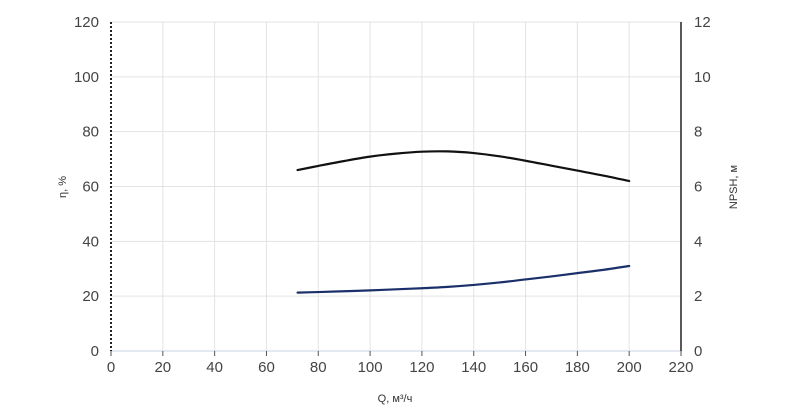 Image resolution: width=800 pixels, height=408 pixels. Describe the element at coordinates (463, 222) in the screenshot. I see `plot-area` at that location.